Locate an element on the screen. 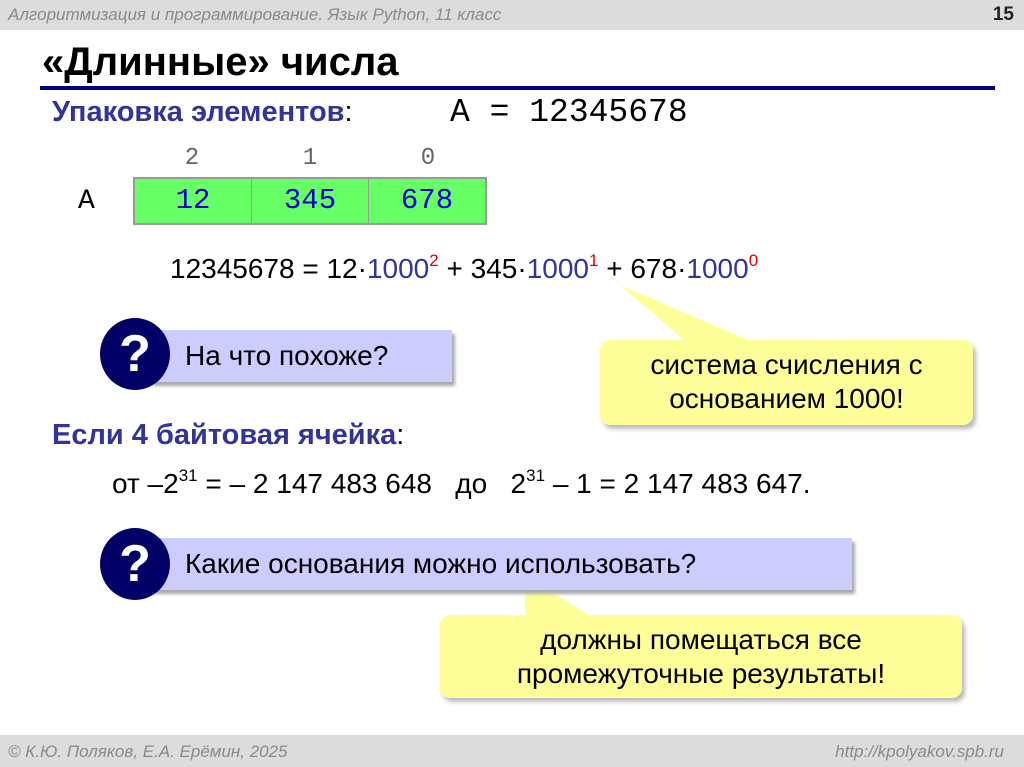 The image size is (1024, 767). answer-line: основанием 1000! is located at coordinates (786, 398).